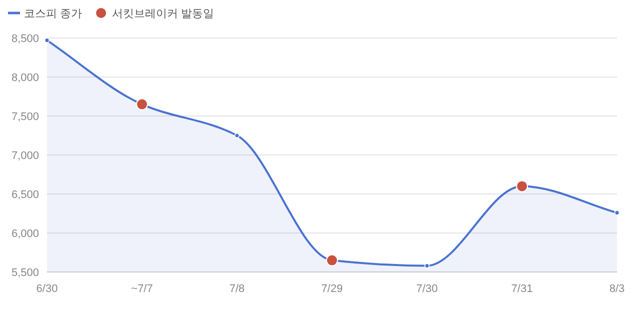 Image resolution: width=640 pixels, height=309 pixels. What do you see at coordinates (522, 289) in the screenshot?
I see `x-tick-label: 7/31` at bounding box center [522, 289].